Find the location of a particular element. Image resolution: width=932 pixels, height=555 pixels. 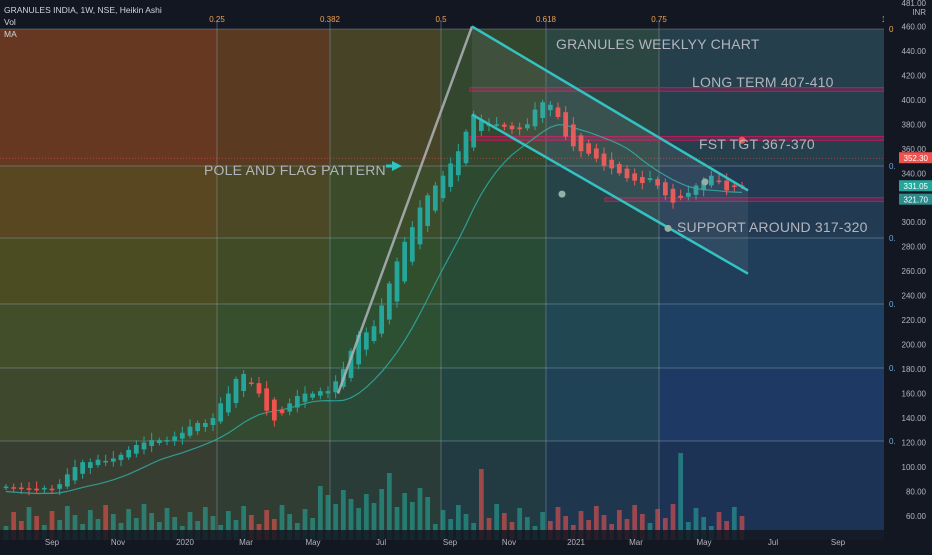

ma-label: MA is located at coordinates (10, 34).